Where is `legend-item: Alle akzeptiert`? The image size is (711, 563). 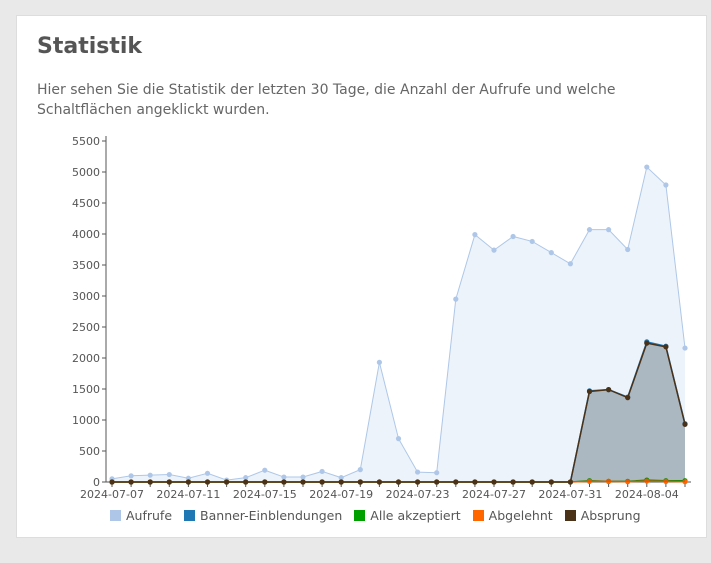 legend-item: Alle akzeptiert is located at coordinates (407, 515).